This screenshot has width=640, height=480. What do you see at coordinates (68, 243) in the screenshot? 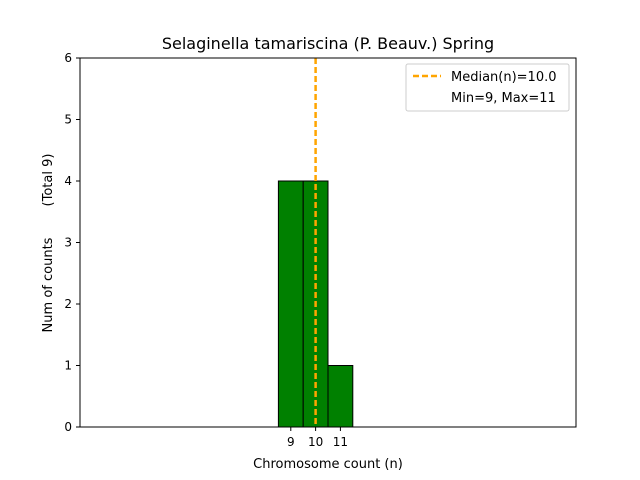
I see `y-tick-label: 3` at bounding box center [68, 243].